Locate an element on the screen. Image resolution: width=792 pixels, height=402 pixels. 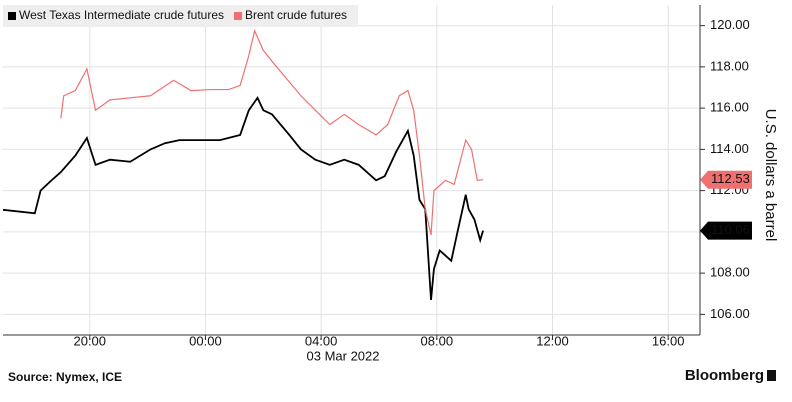
brand: Bloomberg is located at coordinates (724, 375).